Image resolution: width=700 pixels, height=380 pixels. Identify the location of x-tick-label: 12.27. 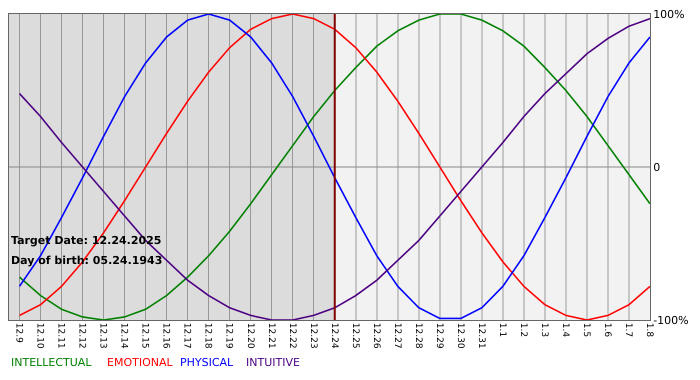
(397, 335).